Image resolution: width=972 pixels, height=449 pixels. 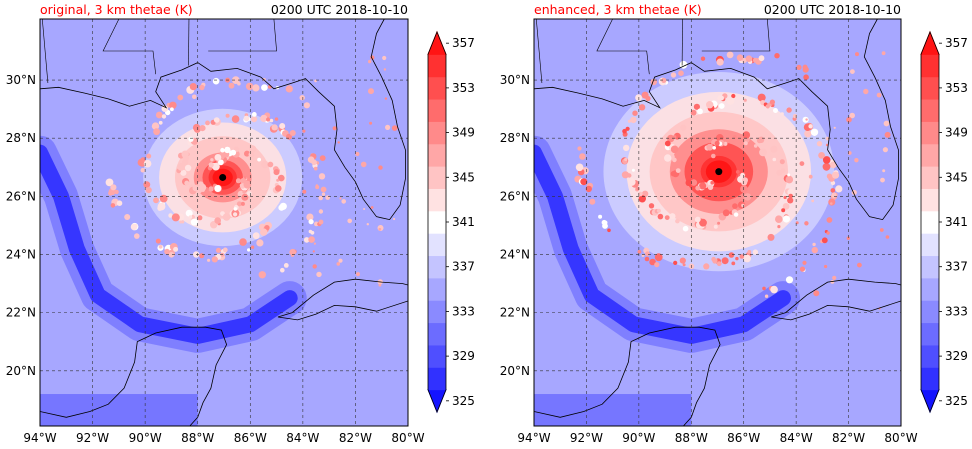 What do you see at coordinates (463, 133) in the screenshot?
I see `colorbar-tick-label-left: 349` at bounding box center [463, 133].